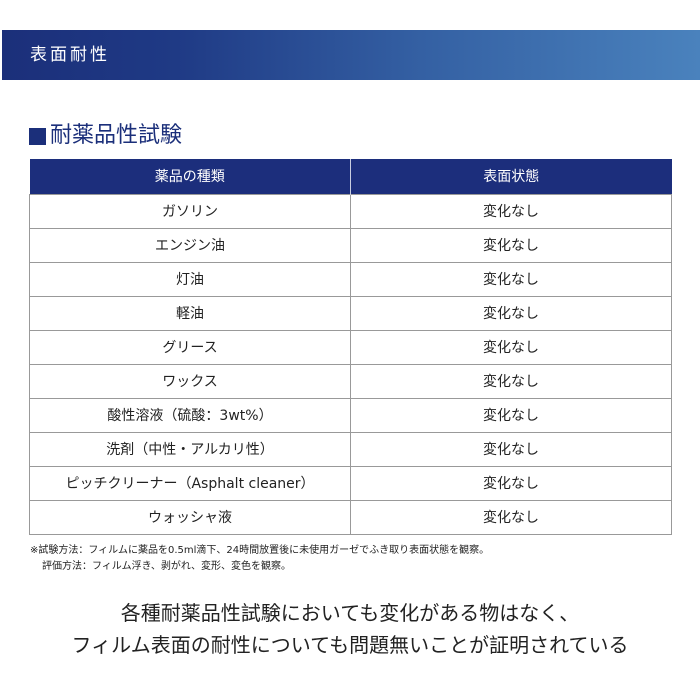 This screenshot has width=700, height=700. I want to click on note-evaluation: 評価方法：フィルム浮き、剥がれ、変形、変色を観察。, so click(166, 566).